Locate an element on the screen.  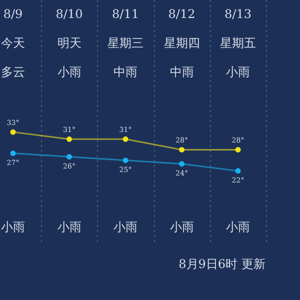
text: 星期四 is located at coordinates (182, 43).